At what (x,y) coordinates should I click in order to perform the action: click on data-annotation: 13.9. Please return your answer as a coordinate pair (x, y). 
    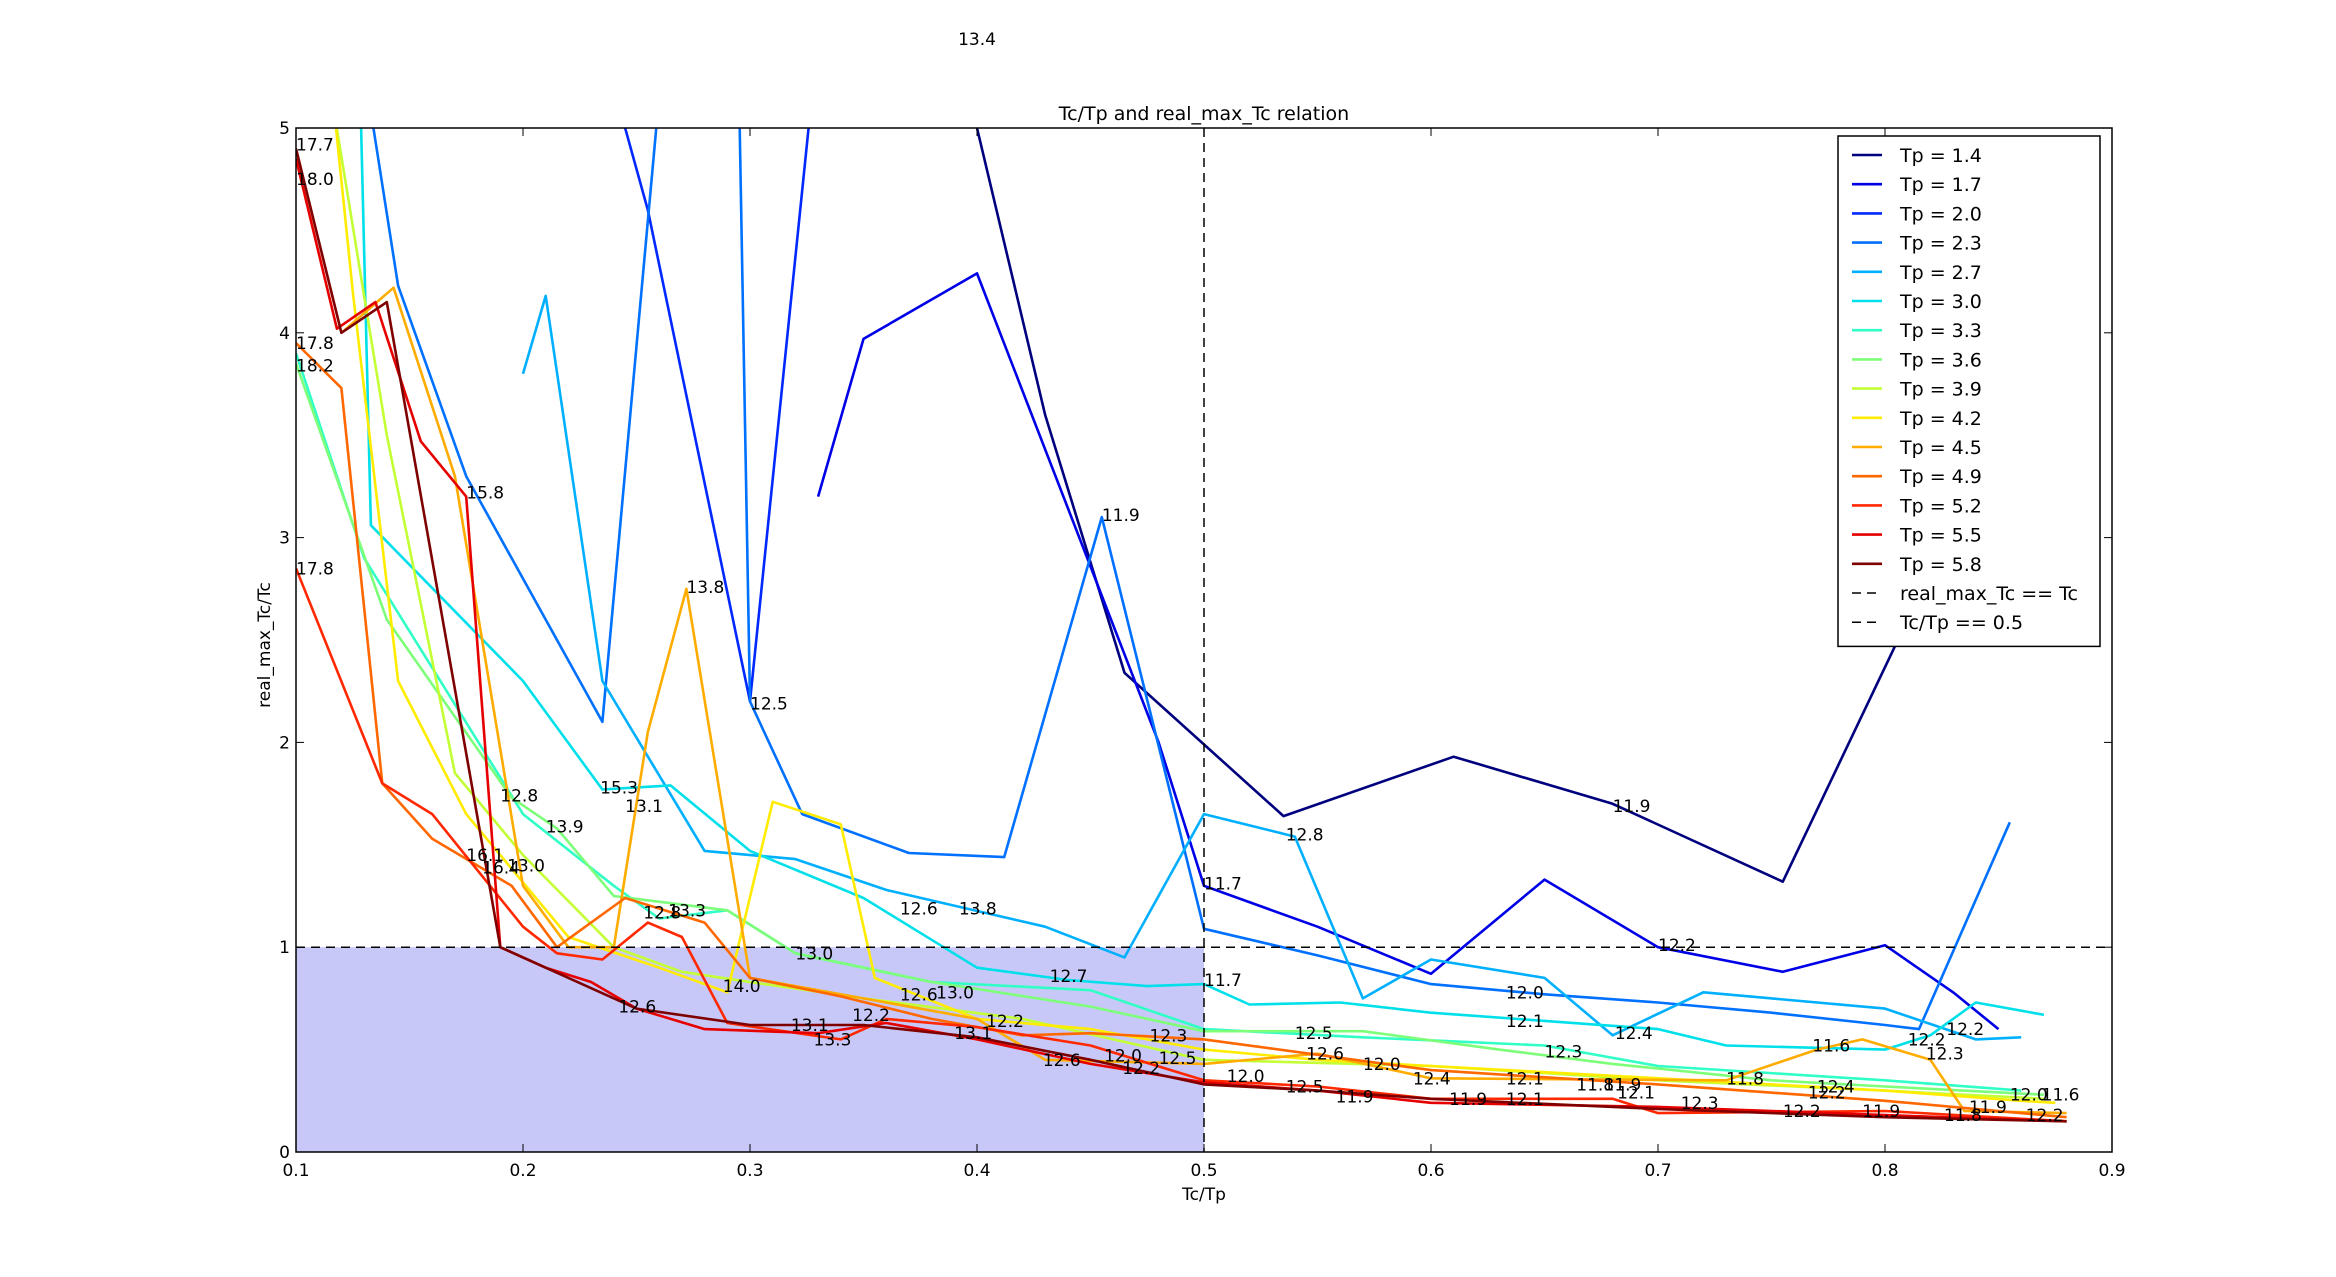
    Looking at the image, I should click on (565, 827).